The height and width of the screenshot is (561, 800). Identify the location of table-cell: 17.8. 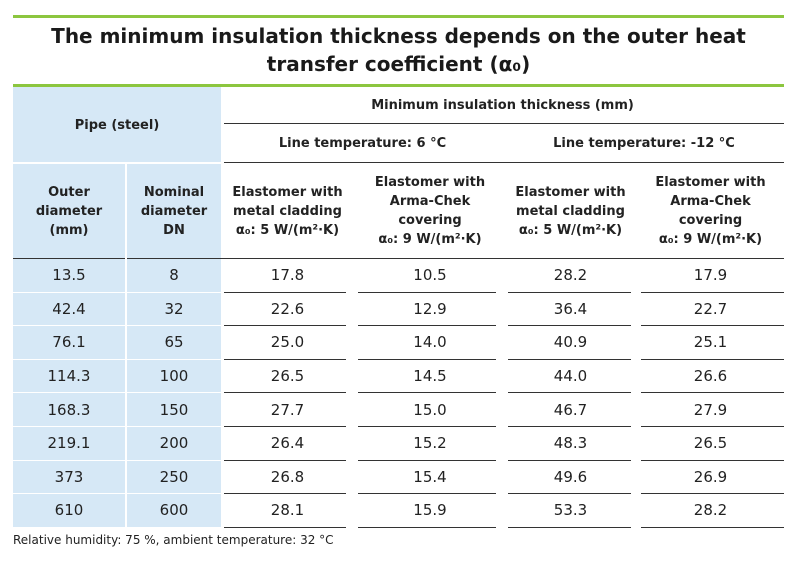
(287, 275).